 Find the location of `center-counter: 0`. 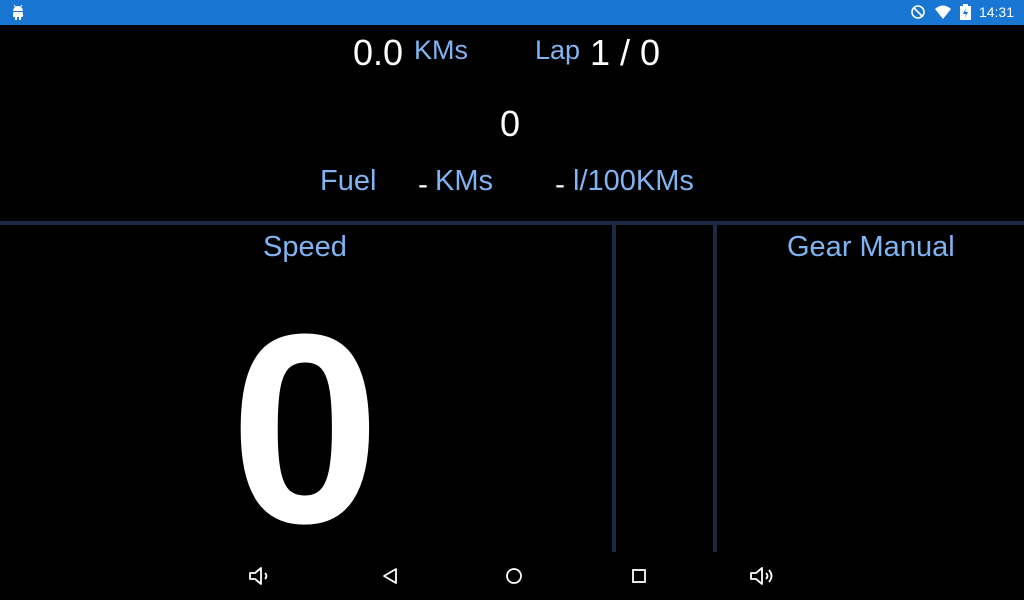

center-counter: 0 is located at coordinates (510, 123).